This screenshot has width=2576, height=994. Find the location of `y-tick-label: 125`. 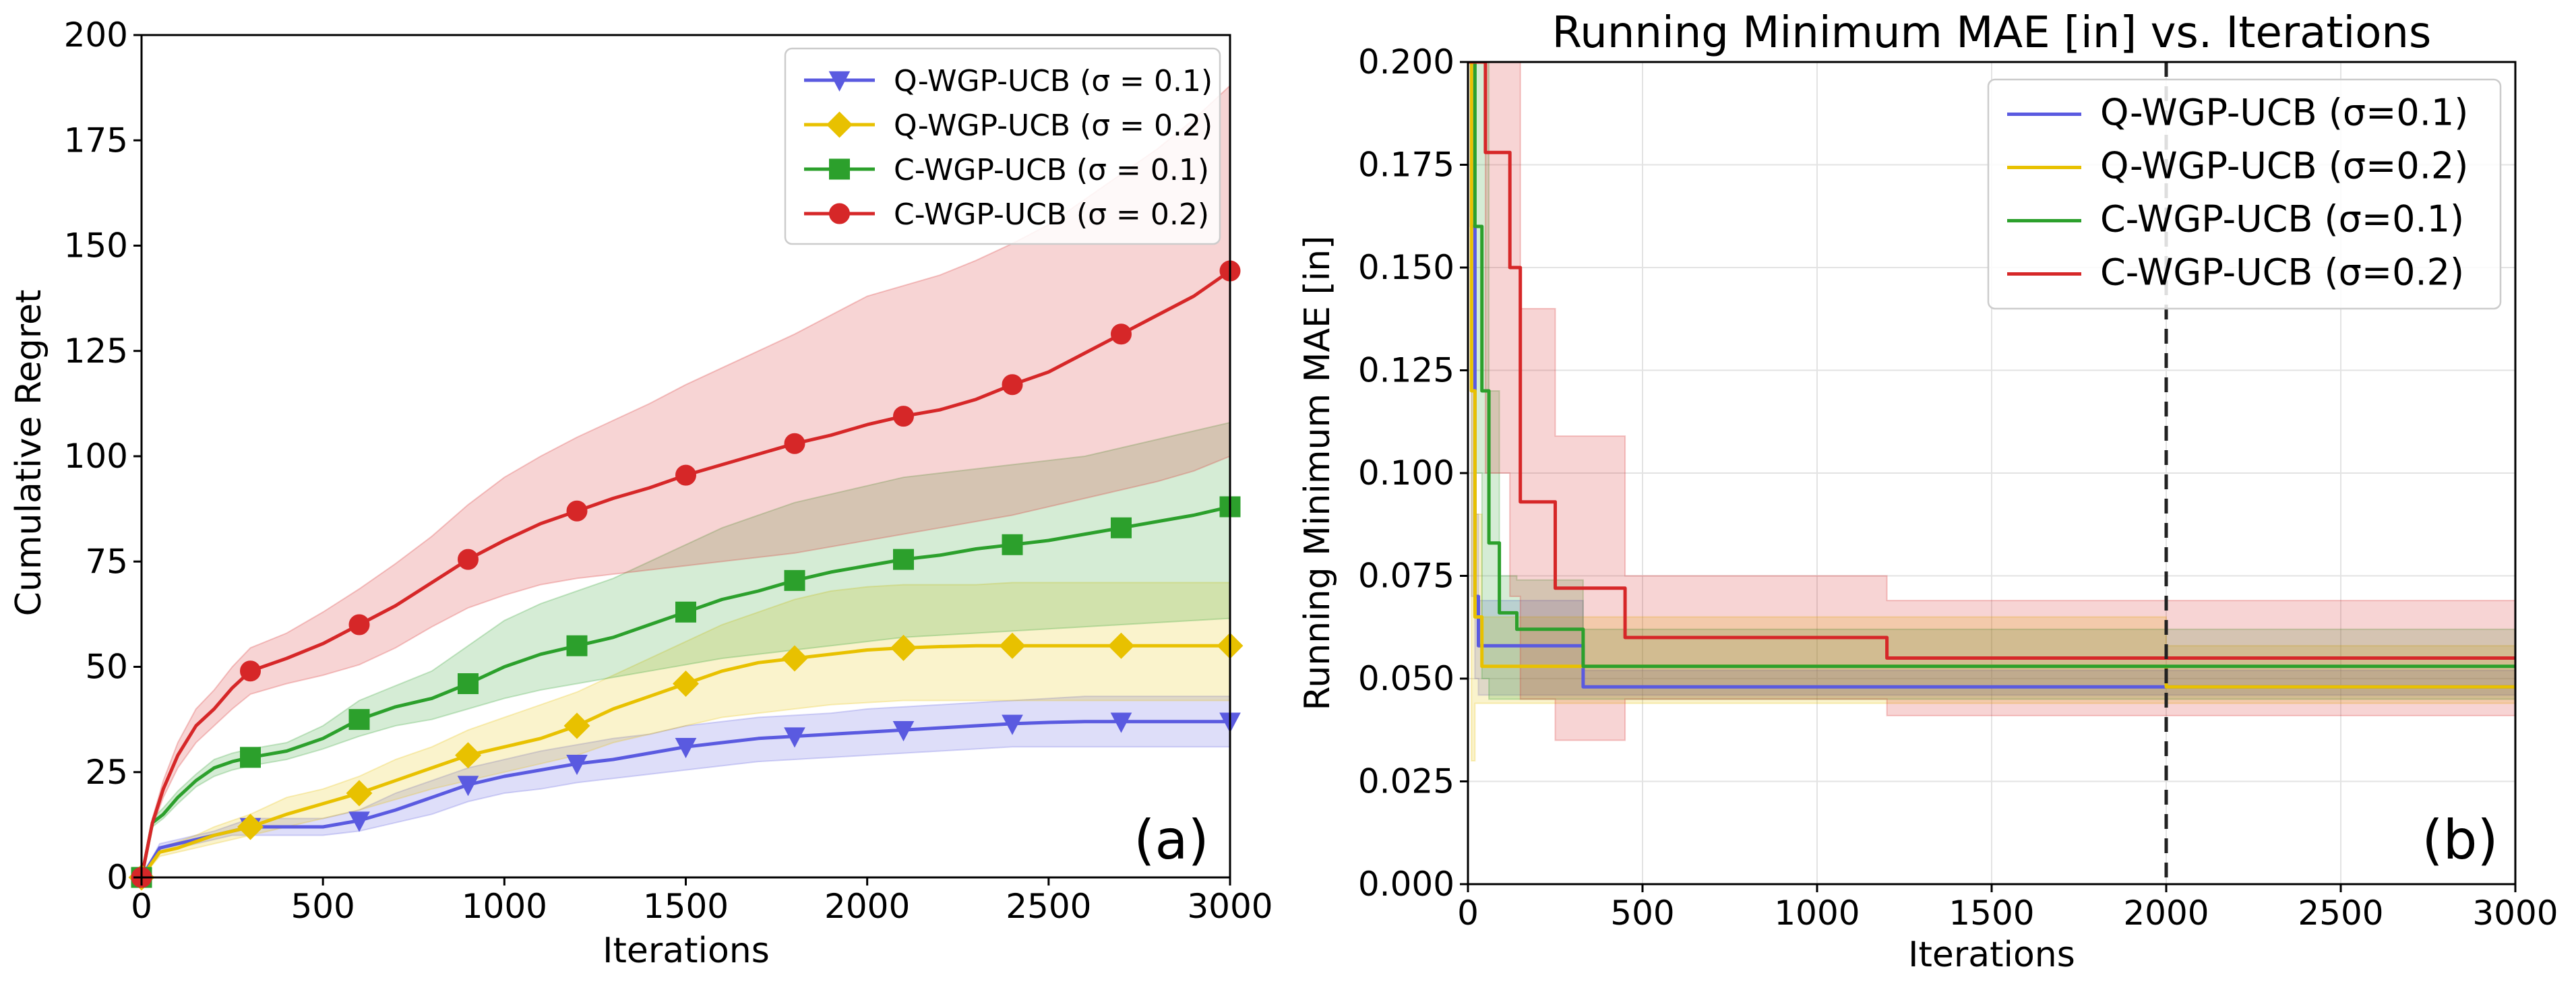

y-tick-label: 125 is located at coordinates (96, 351).